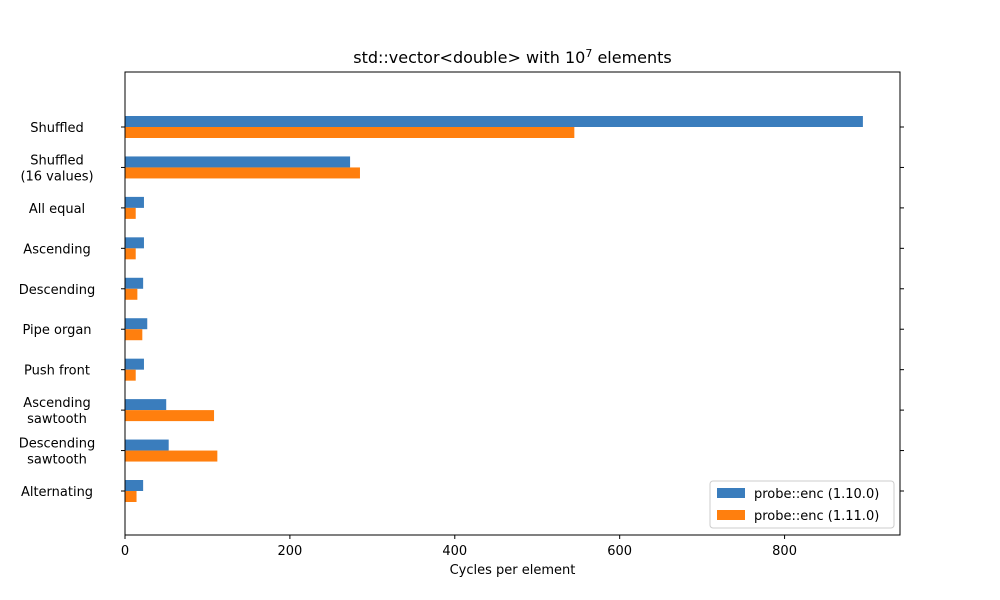 The image size is (1000, 600). I want to click on y-tick-label: (16 values), so click(56, 176).